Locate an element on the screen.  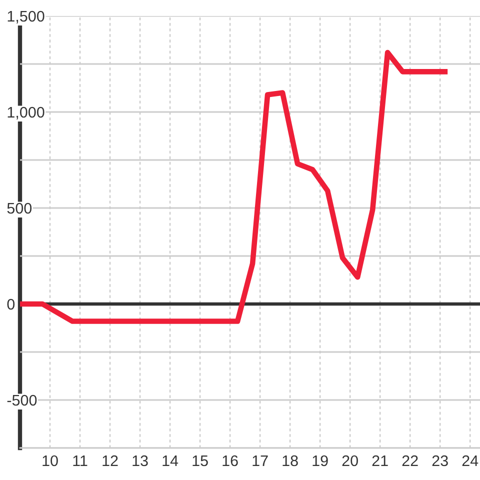
y-tick-label: 0 is located at coordinates (11, 304).